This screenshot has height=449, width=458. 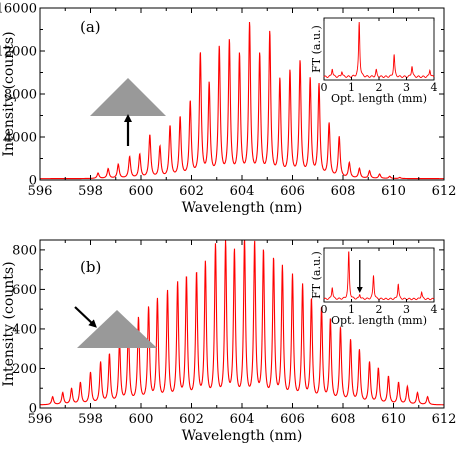 What do you see at coordinates (24, 329) in the screenshot?
I see `y-tick-label: 400` at bounding box center [24, 329].